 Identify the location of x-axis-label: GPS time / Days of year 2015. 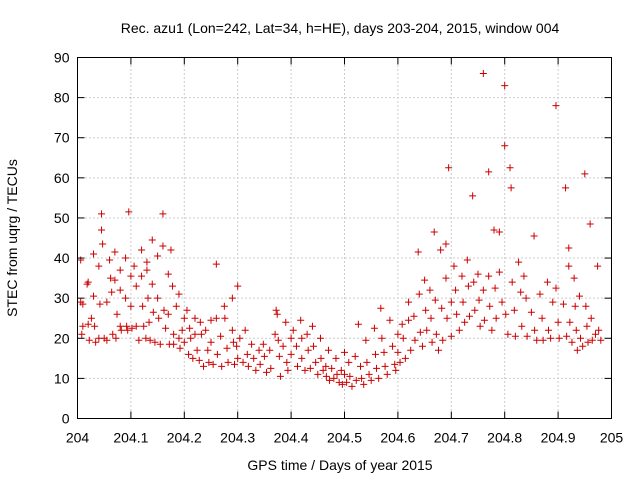
(339, 465).